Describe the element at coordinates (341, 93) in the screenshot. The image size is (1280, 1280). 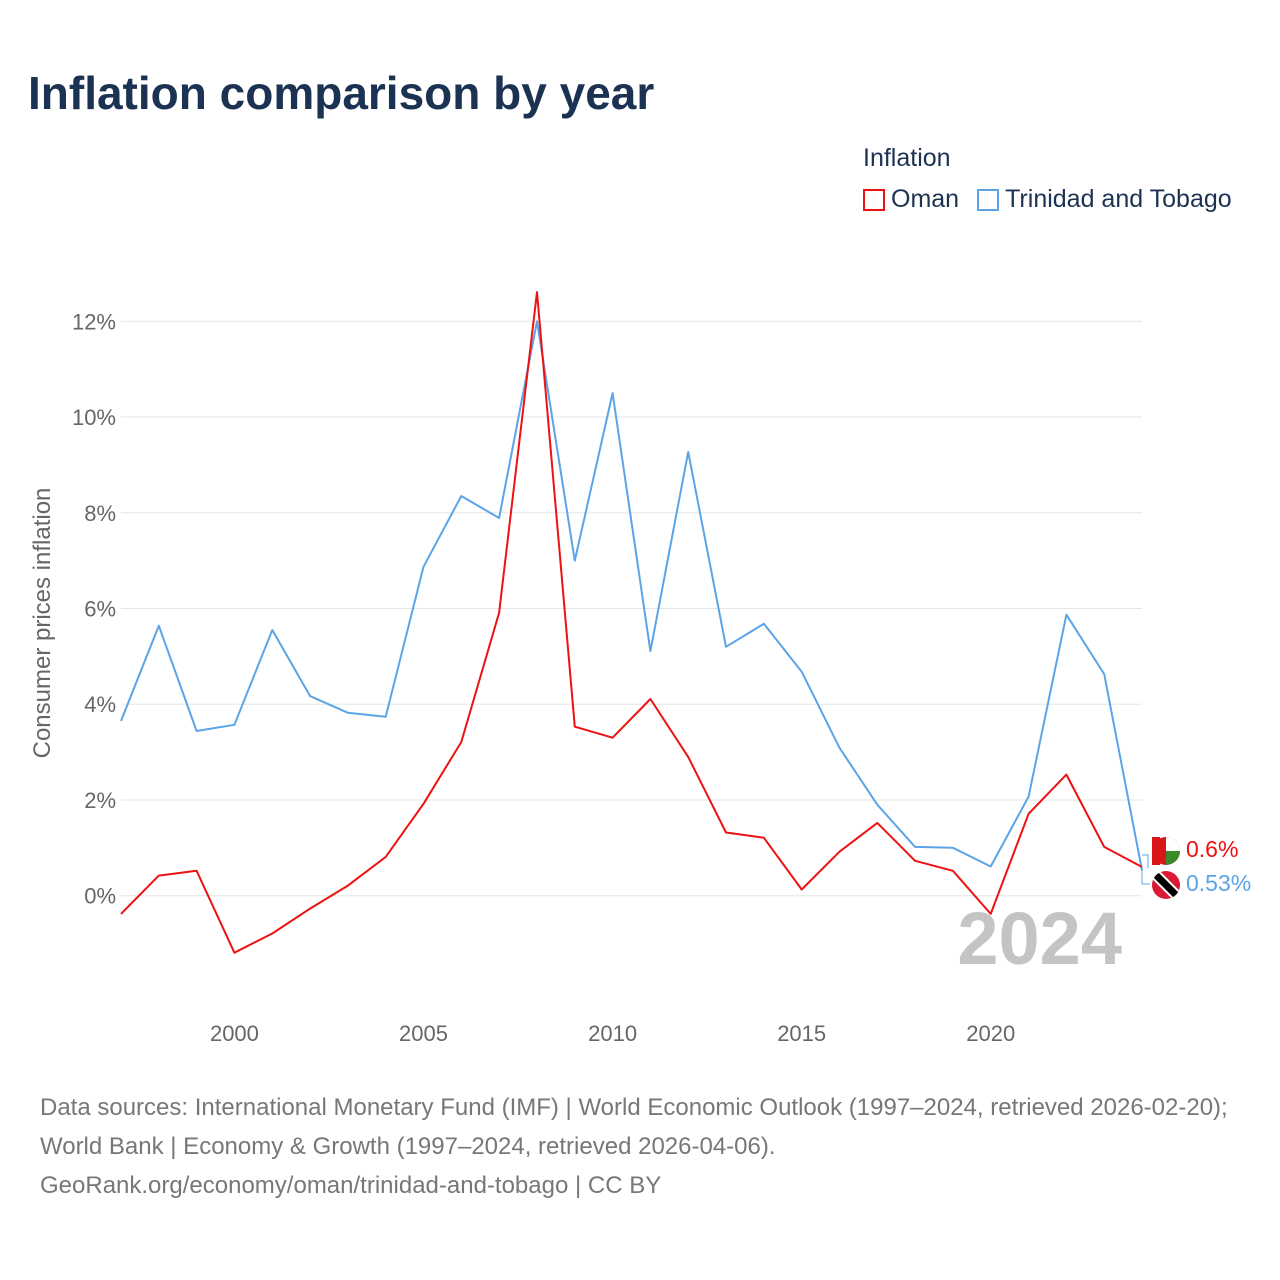
I see `chart-title: Inflation comparison by year` at that location.